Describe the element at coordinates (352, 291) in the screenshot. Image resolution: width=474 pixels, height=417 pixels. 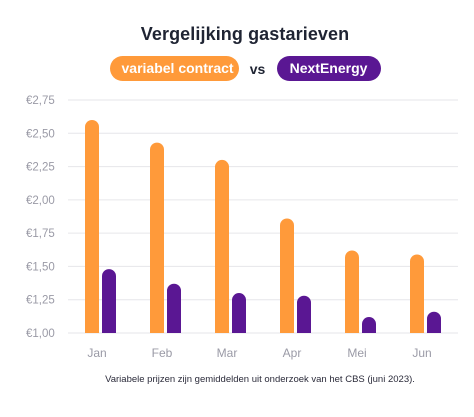
I see `bar-variabel-contract-mei` at that location.